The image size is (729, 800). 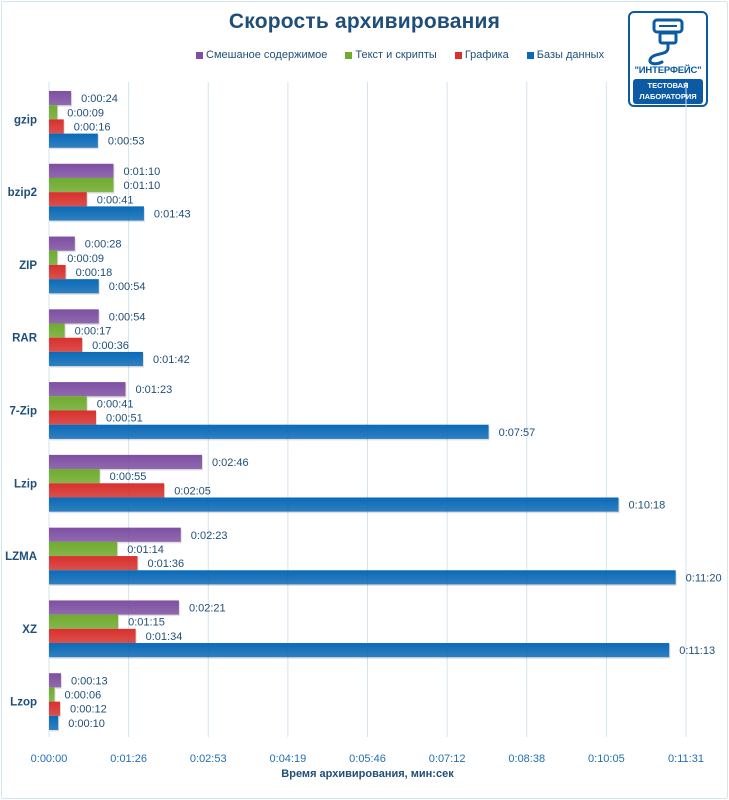 I want to click on data-label: 0:00:53, so click(x=126, y=142).